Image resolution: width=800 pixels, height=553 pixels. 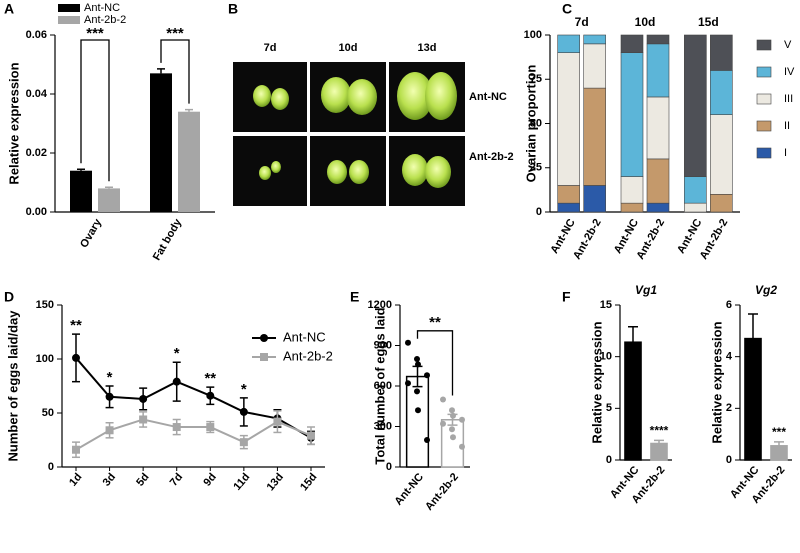 I want to click on significance-label: ***, so click(x=175, y=33).